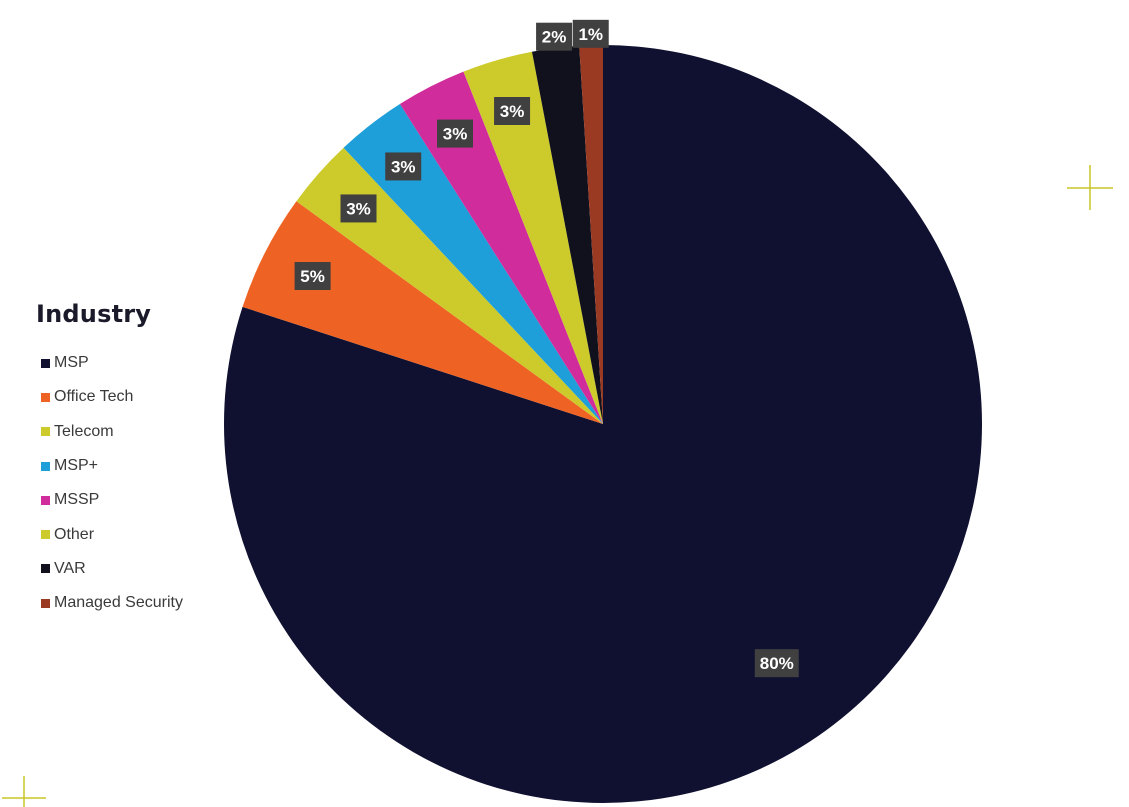  I want to click on legend-item-telecom: Telecom, so click(112, 432).